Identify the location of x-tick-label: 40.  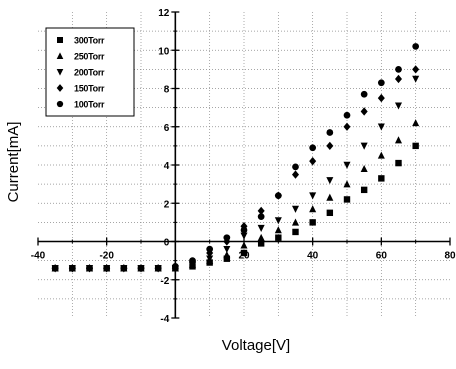
(313, 256).